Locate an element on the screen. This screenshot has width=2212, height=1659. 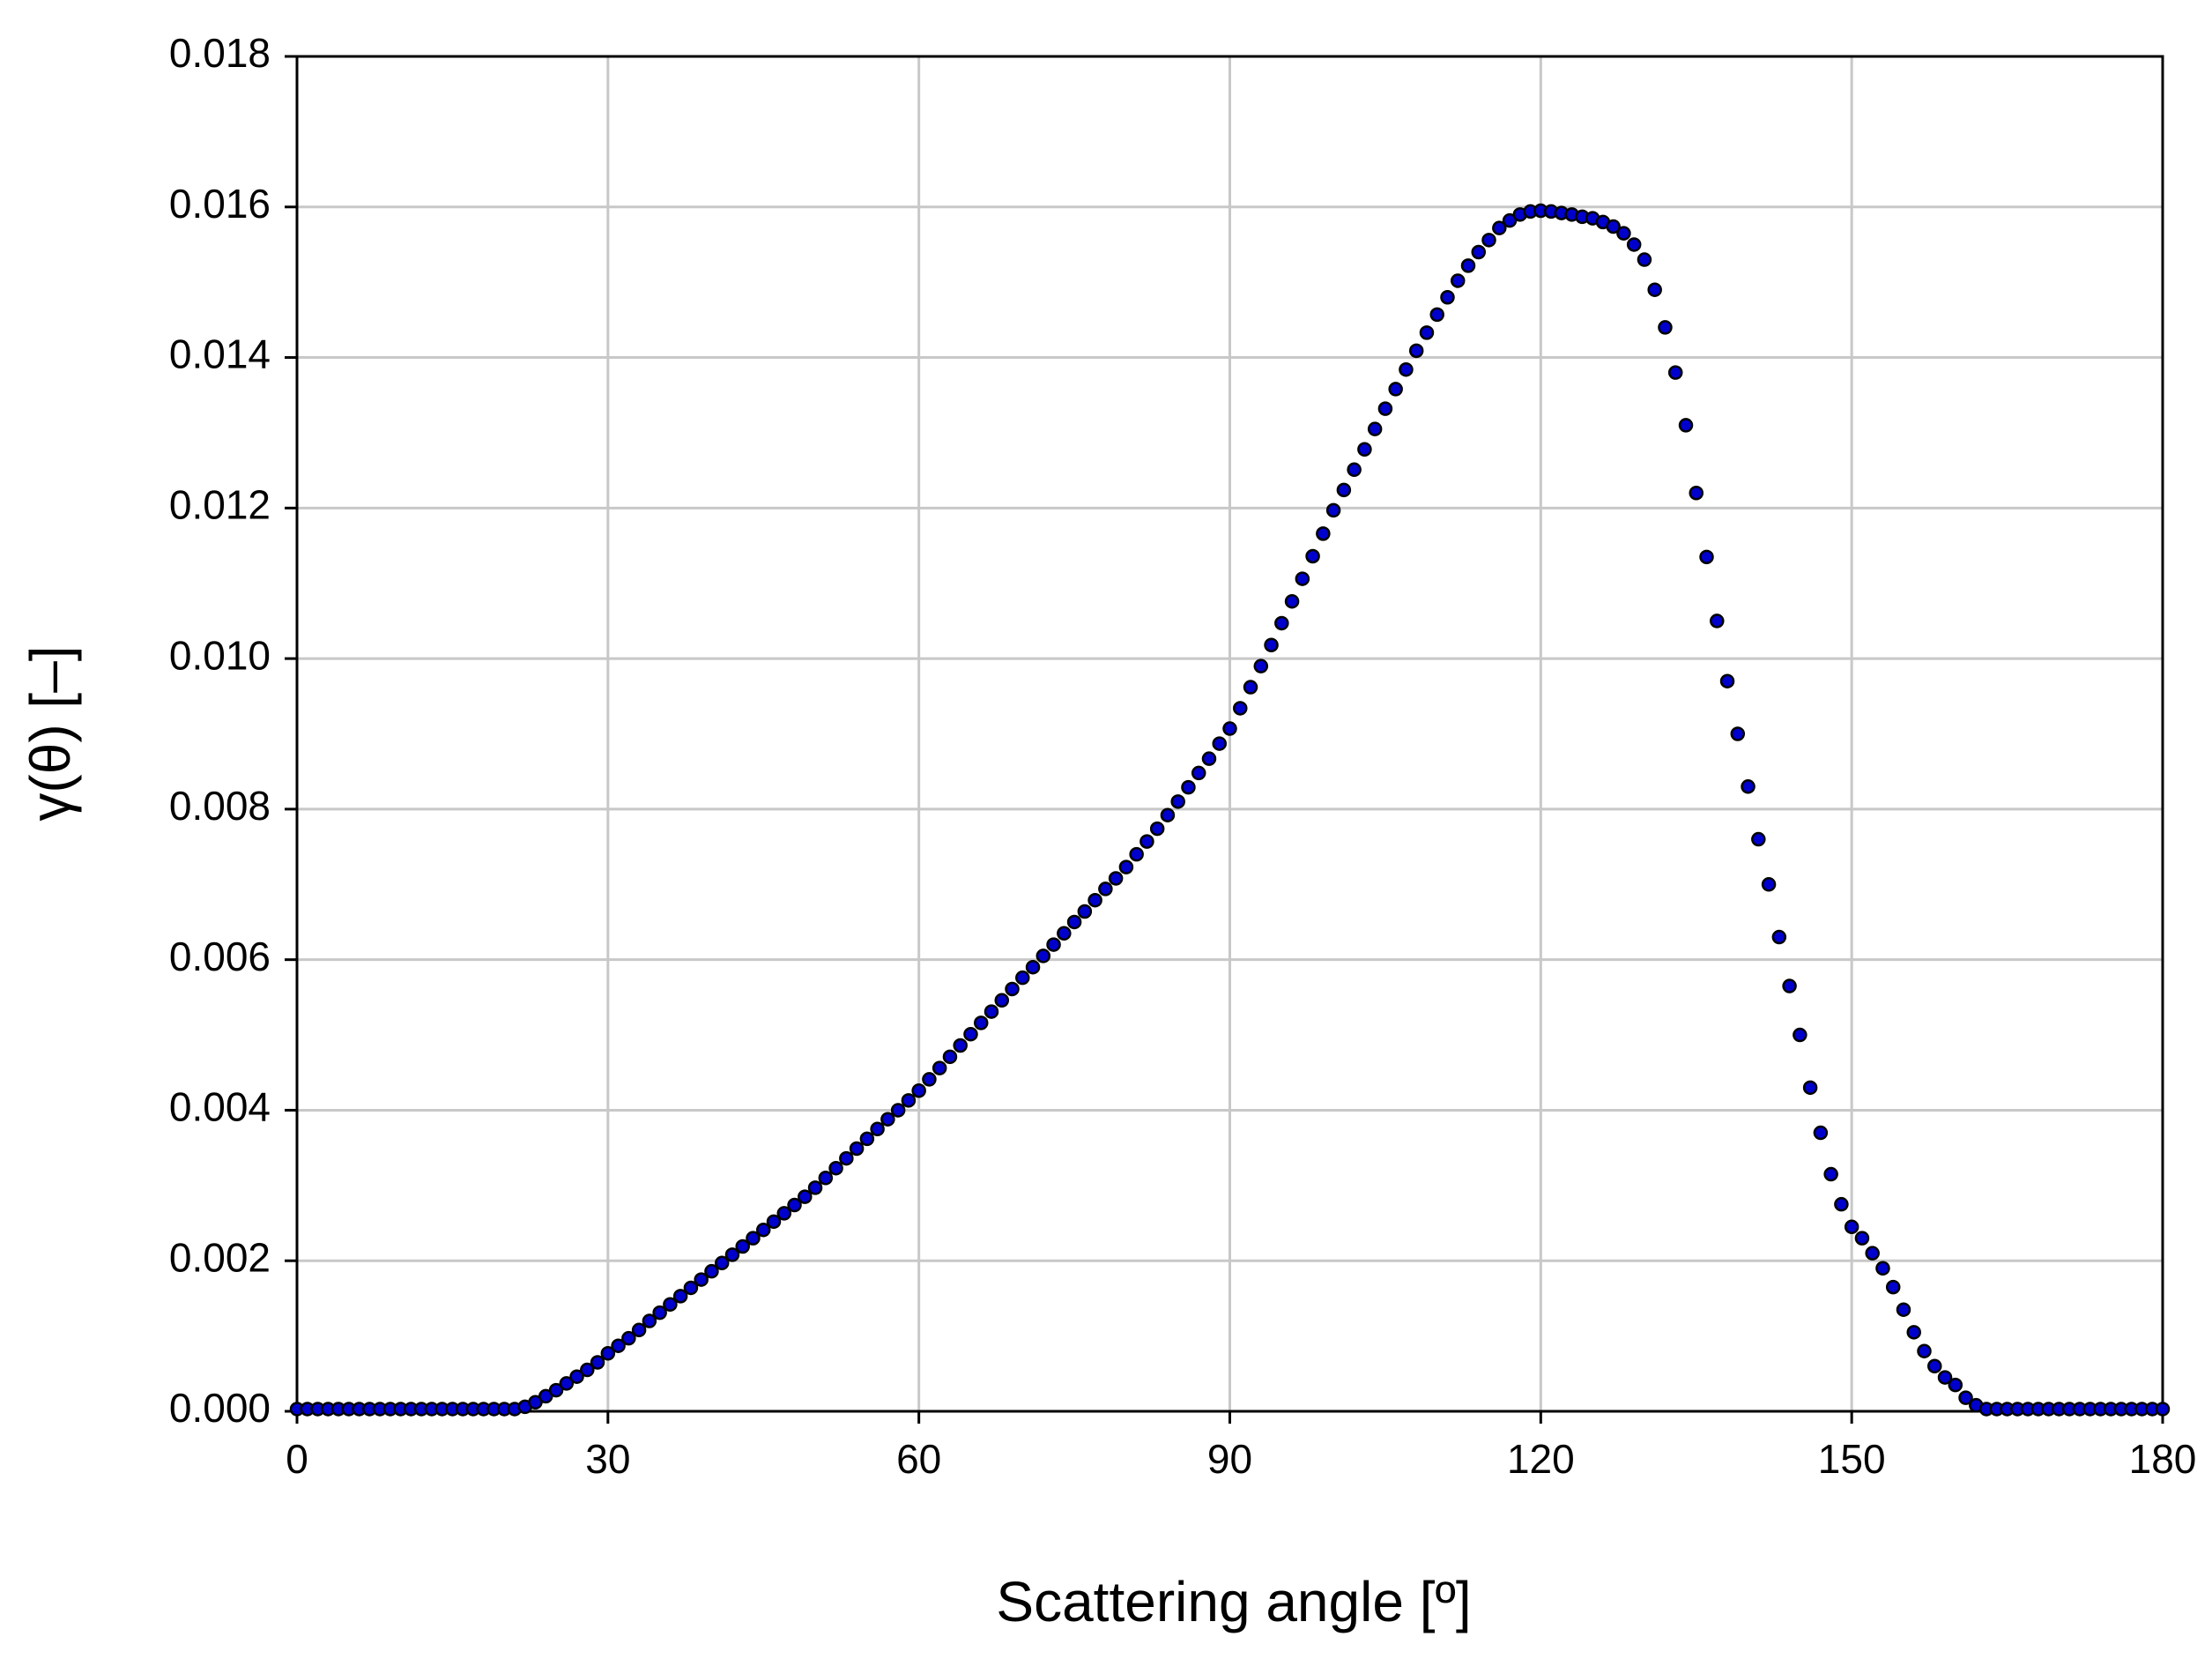
x-tick-label: 60 is located at coordinates (918, 1459).